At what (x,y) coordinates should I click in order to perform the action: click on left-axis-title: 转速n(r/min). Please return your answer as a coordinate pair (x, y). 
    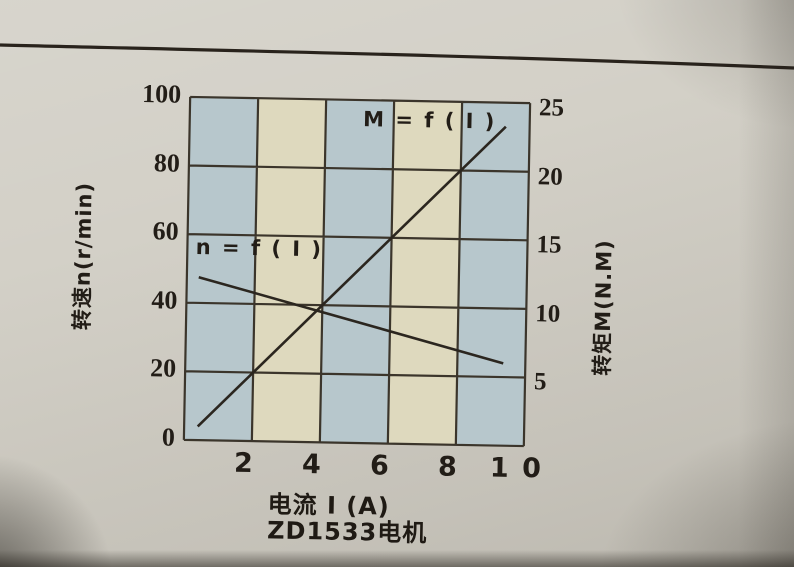
    Looking at the image, I should click on (83, 256).